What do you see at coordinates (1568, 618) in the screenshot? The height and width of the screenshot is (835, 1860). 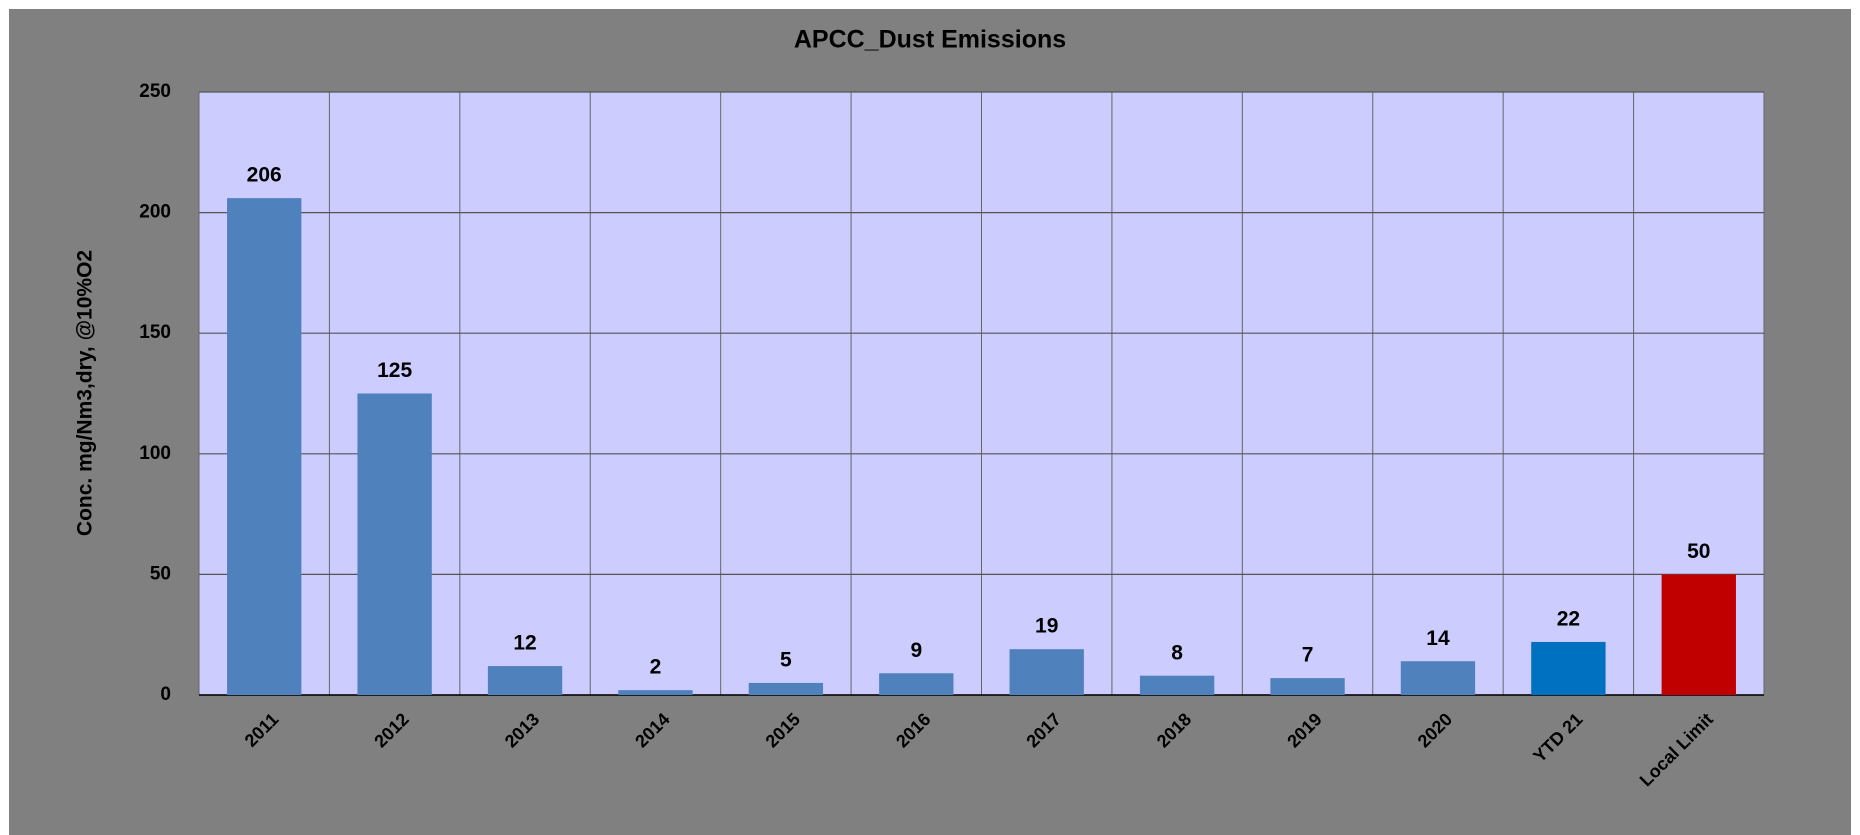 I see `data-label: 22` at bounding box center [1568, 618].